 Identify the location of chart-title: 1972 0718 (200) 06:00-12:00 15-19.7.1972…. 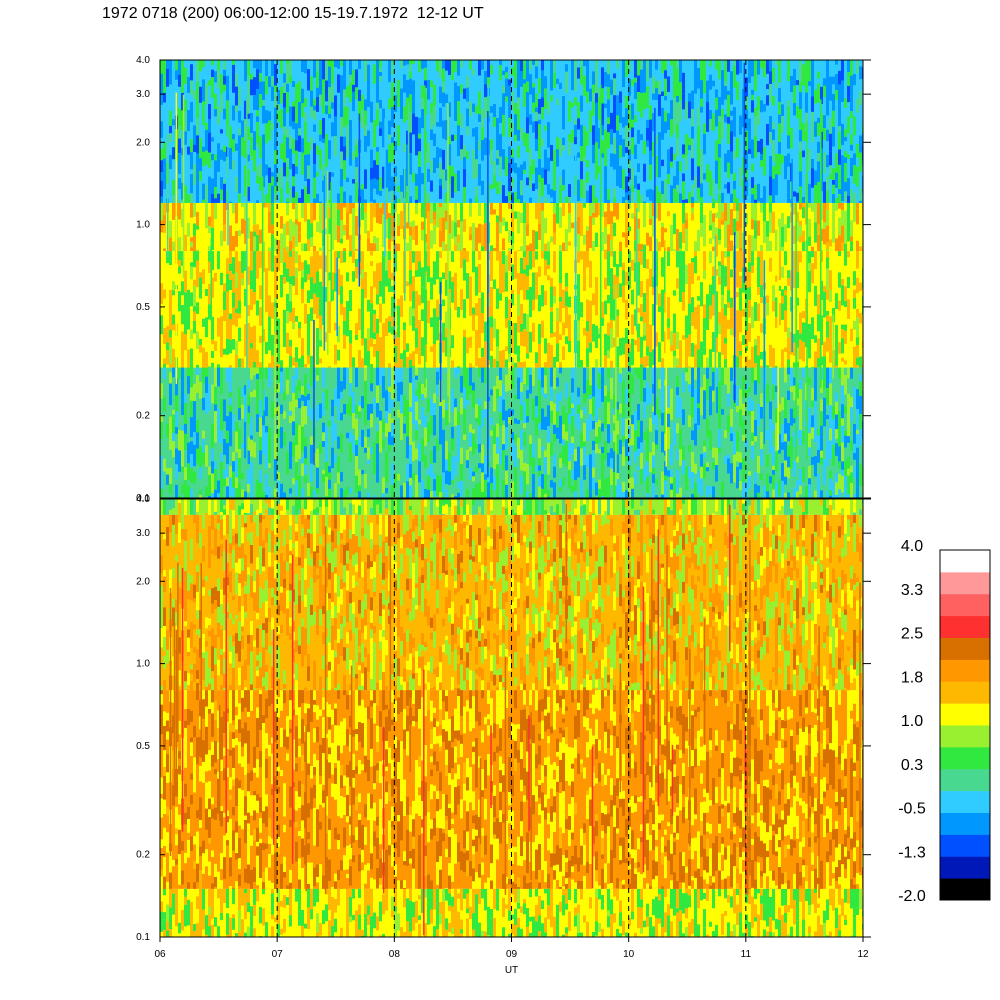
(293, 13).